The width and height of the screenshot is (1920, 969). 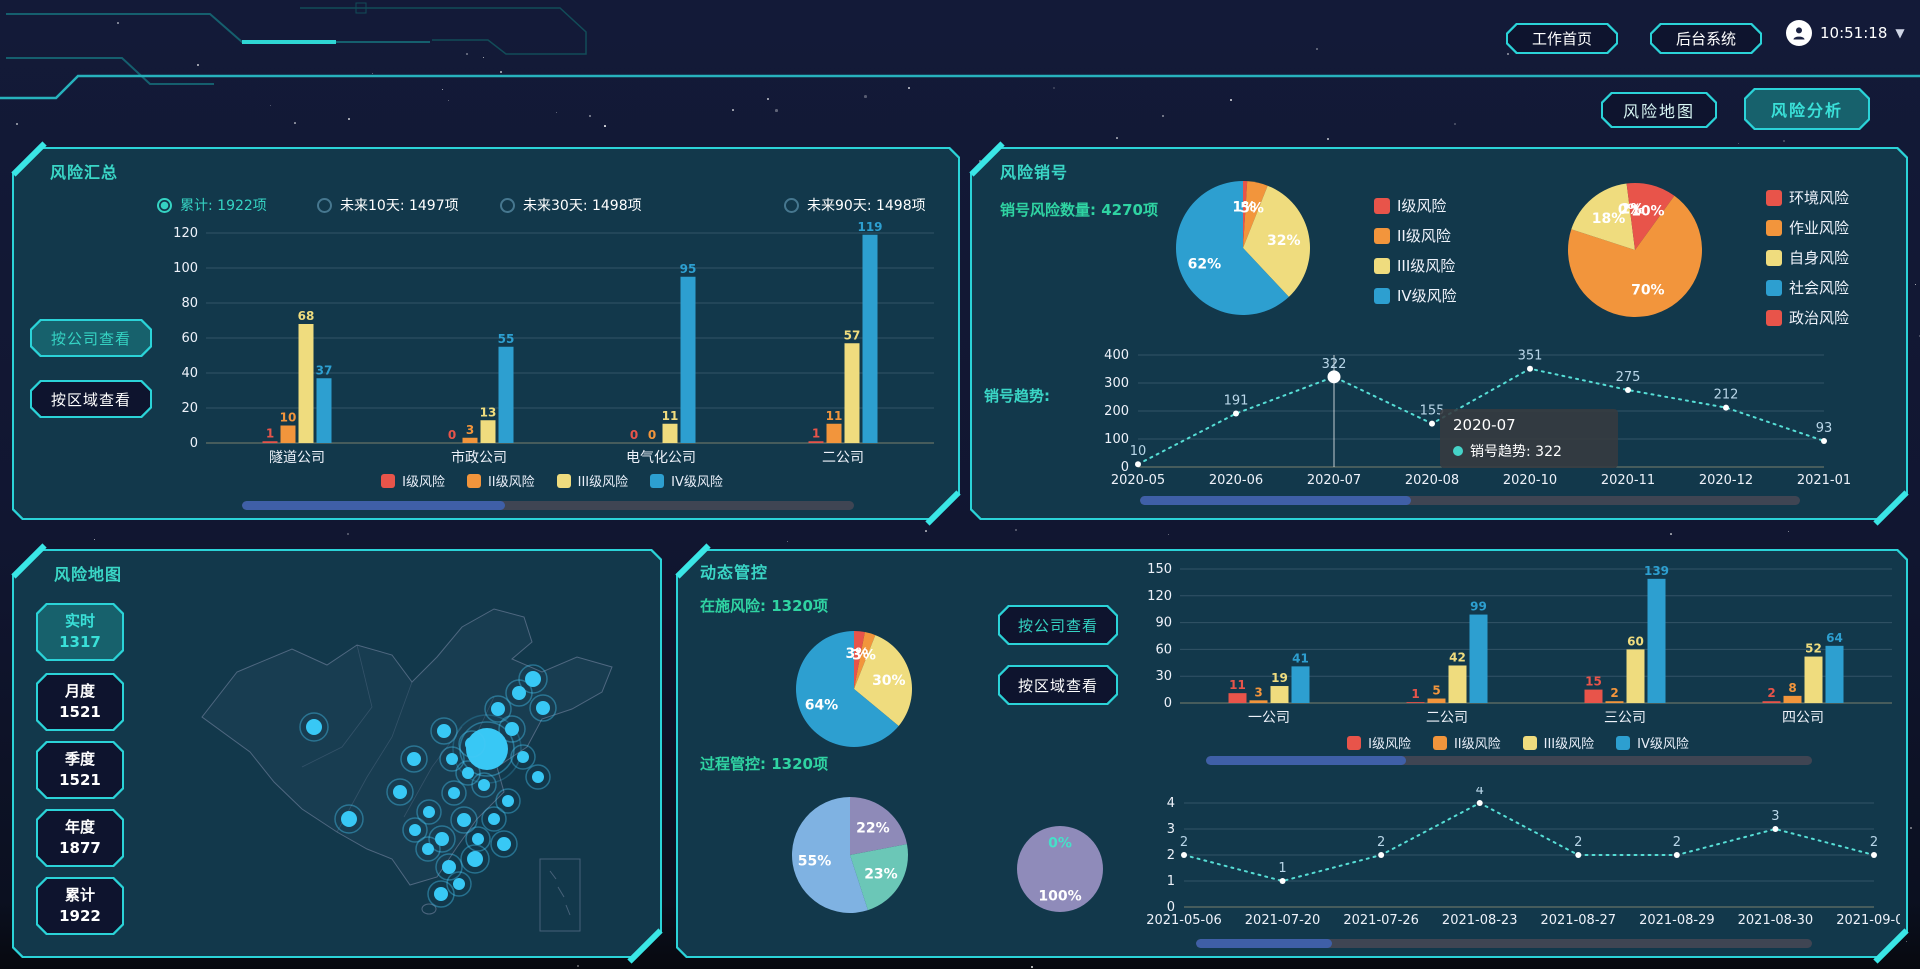 I want to click on map-period-realtime-button: 实时 1317, so click(x=80, y=632).